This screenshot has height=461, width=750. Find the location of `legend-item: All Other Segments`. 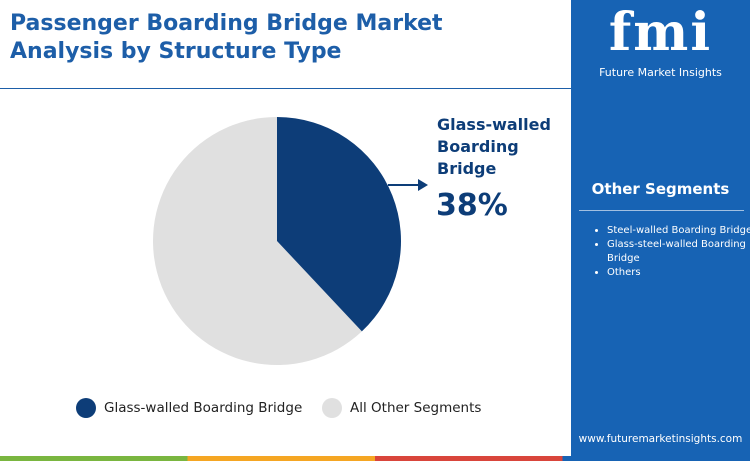

legend-item: All Other Segments is located at coordinates (401, 408).